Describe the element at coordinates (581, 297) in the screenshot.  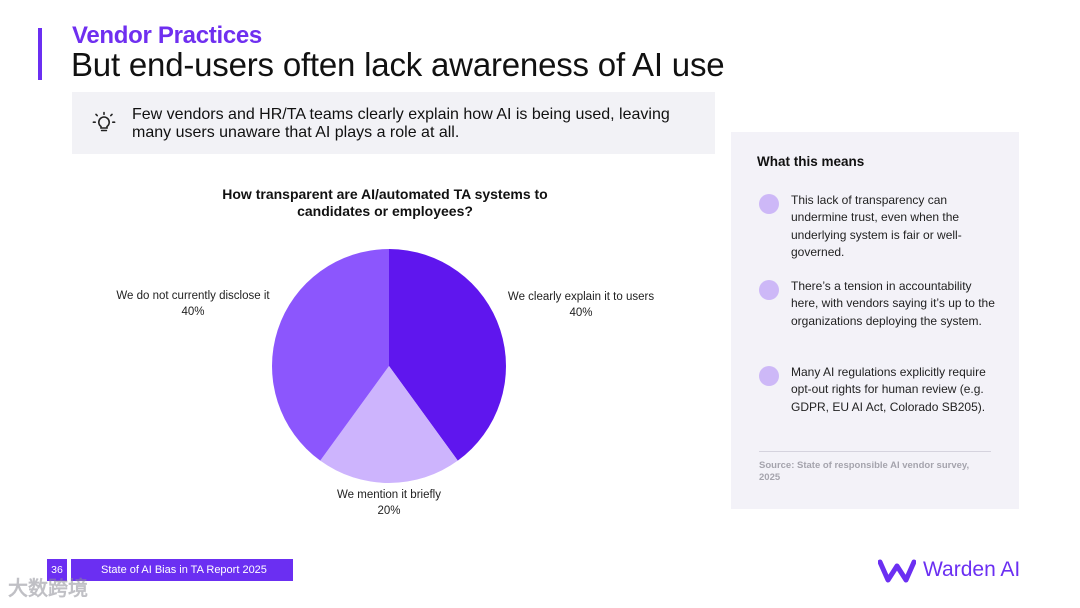
I see `slice-label: We clearly explain it to users` at that location.